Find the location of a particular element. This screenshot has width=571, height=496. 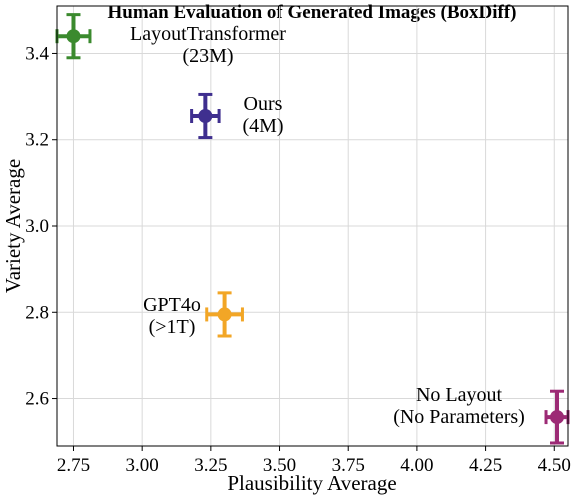

x-tick-label: 3.50 is located at coordinates (279, 465).